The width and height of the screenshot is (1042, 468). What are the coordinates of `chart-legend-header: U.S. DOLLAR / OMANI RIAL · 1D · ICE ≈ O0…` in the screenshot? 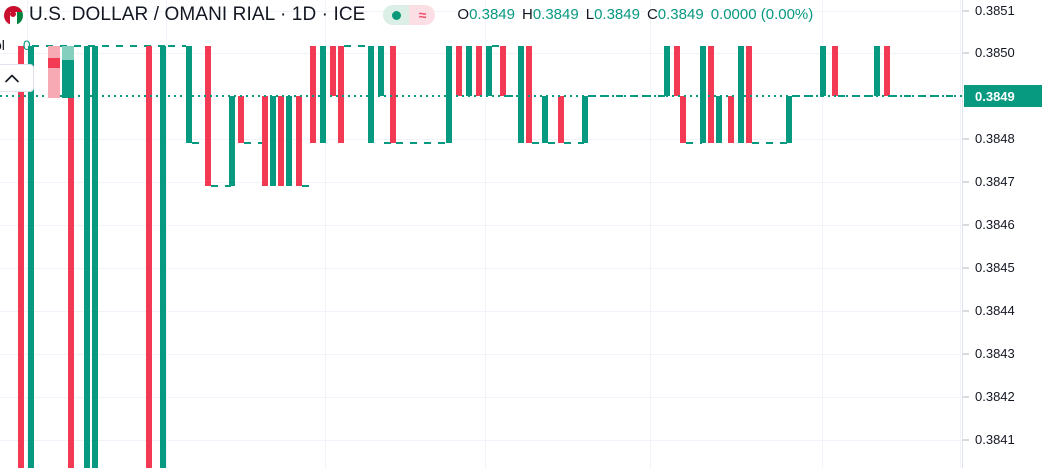 It's located at (406, 15).